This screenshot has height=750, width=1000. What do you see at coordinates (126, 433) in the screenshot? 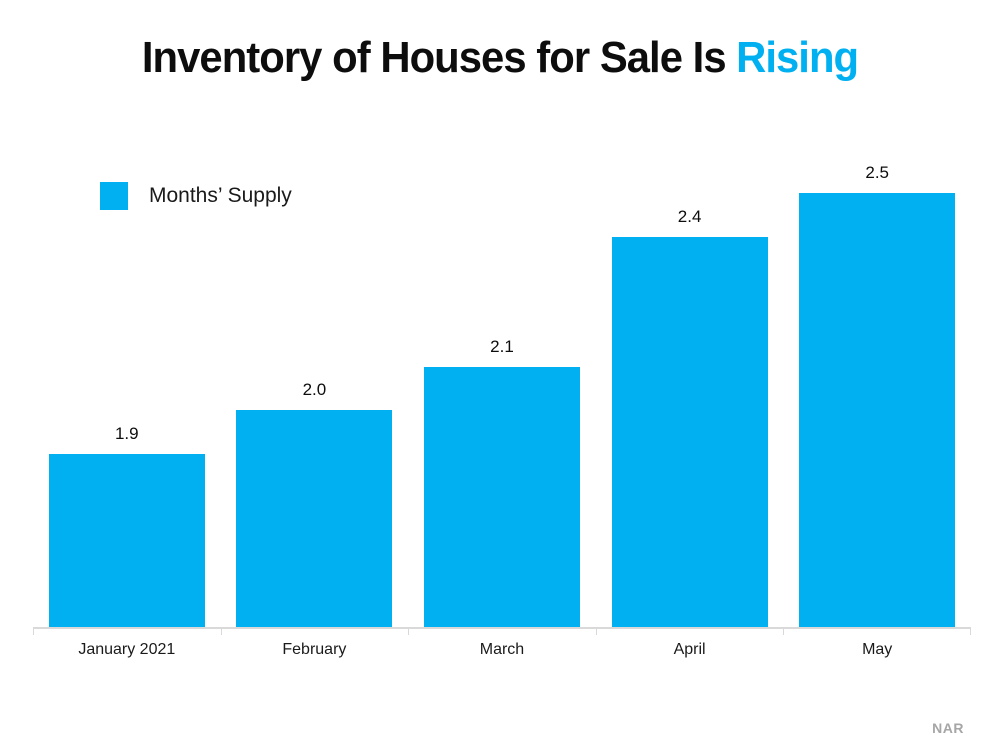
I see `bar-value-label: 1.9` at bounding box center [126, 433].